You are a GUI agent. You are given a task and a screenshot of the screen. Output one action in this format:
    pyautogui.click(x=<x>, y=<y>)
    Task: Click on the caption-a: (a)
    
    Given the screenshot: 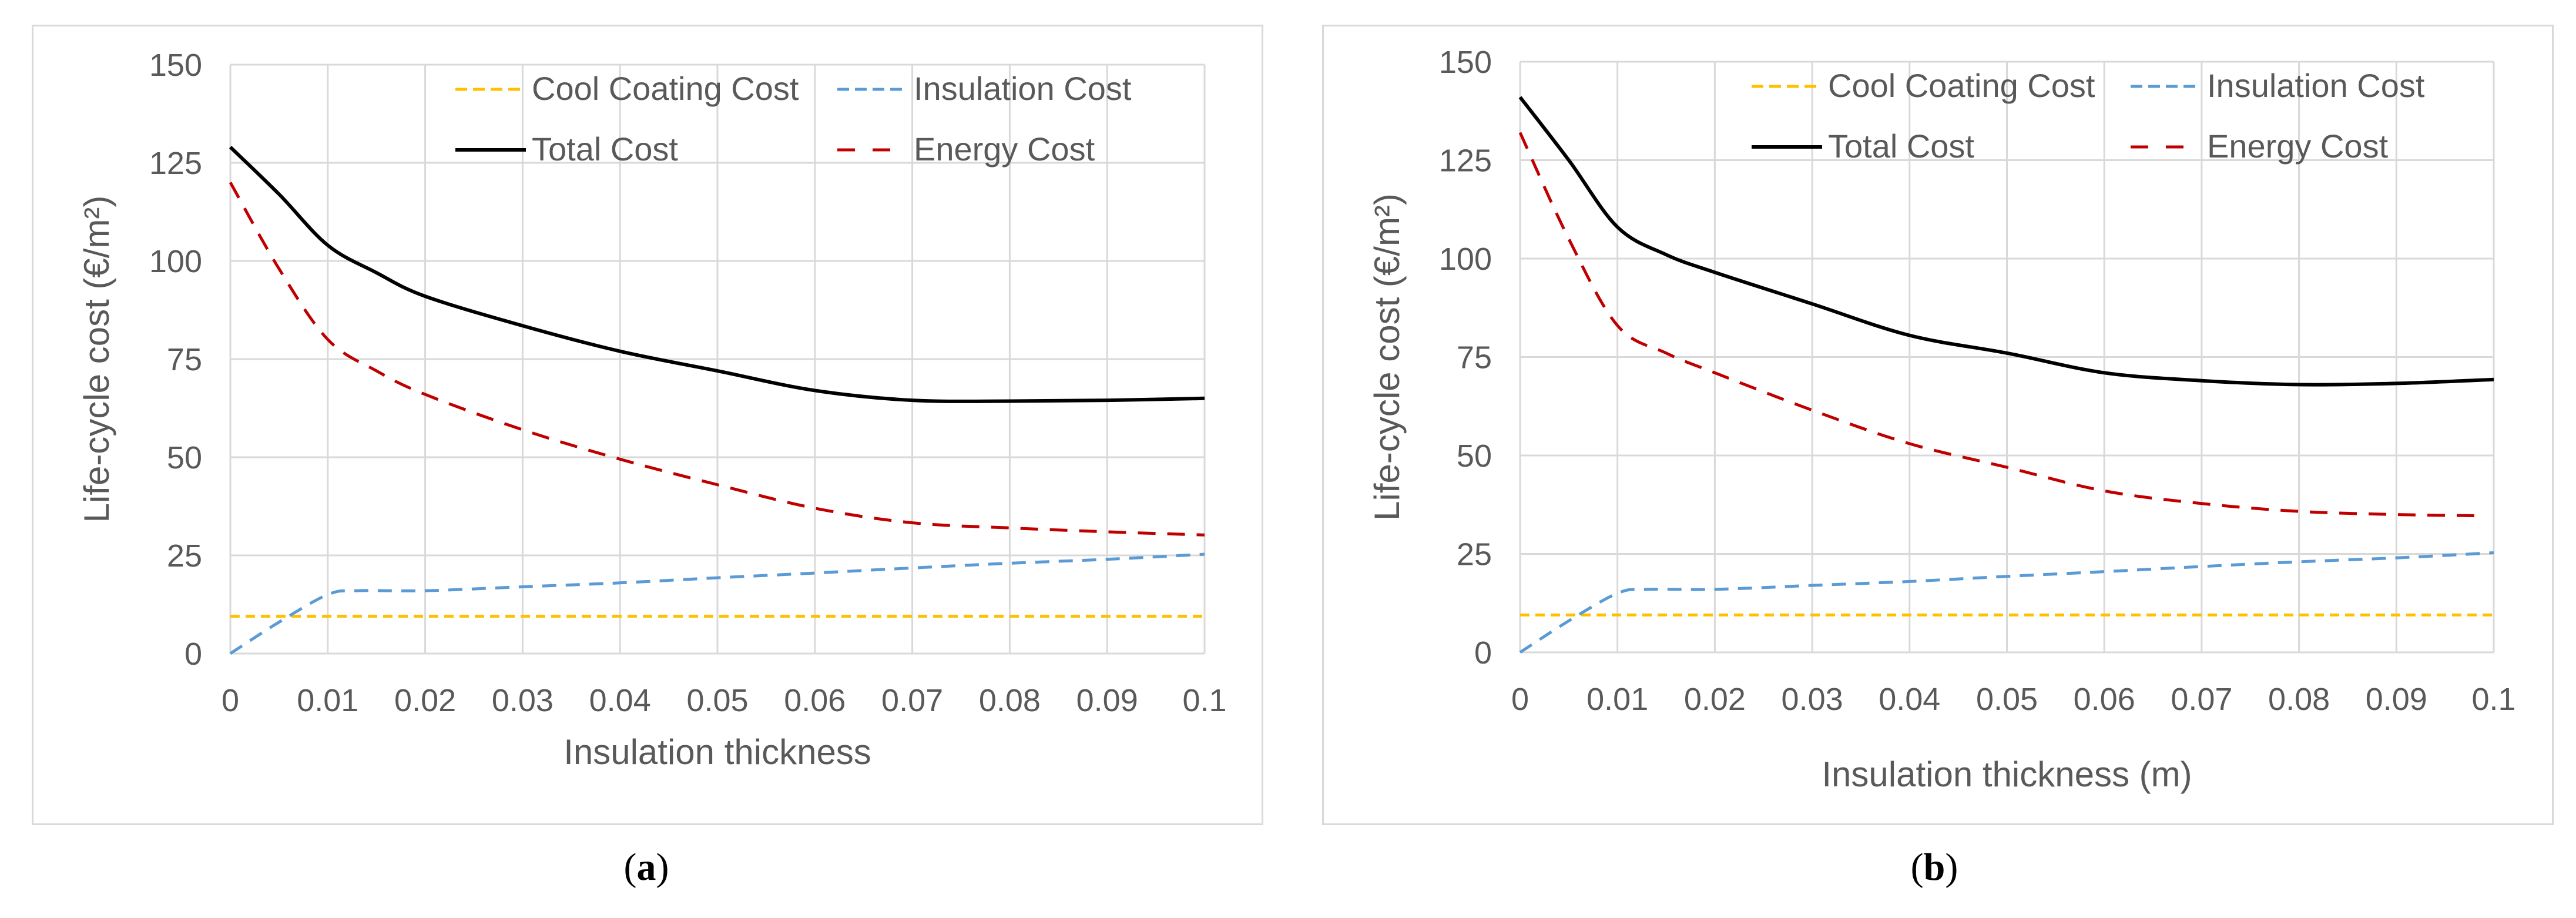 What is the action you would take?
    pyautogui.click(x=646, y=867)
    